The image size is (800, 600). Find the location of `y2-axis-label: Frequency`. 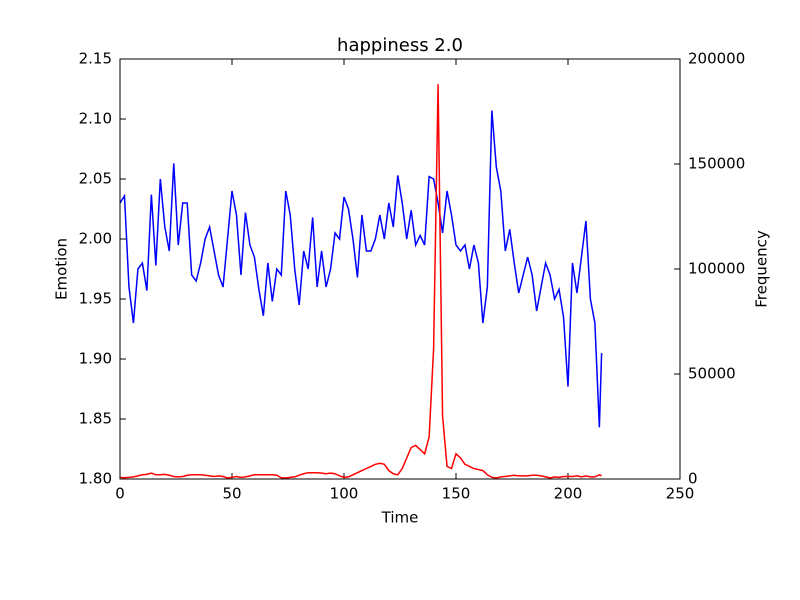

y2-axis-label: Frequency is located at coordinates (762, 269).